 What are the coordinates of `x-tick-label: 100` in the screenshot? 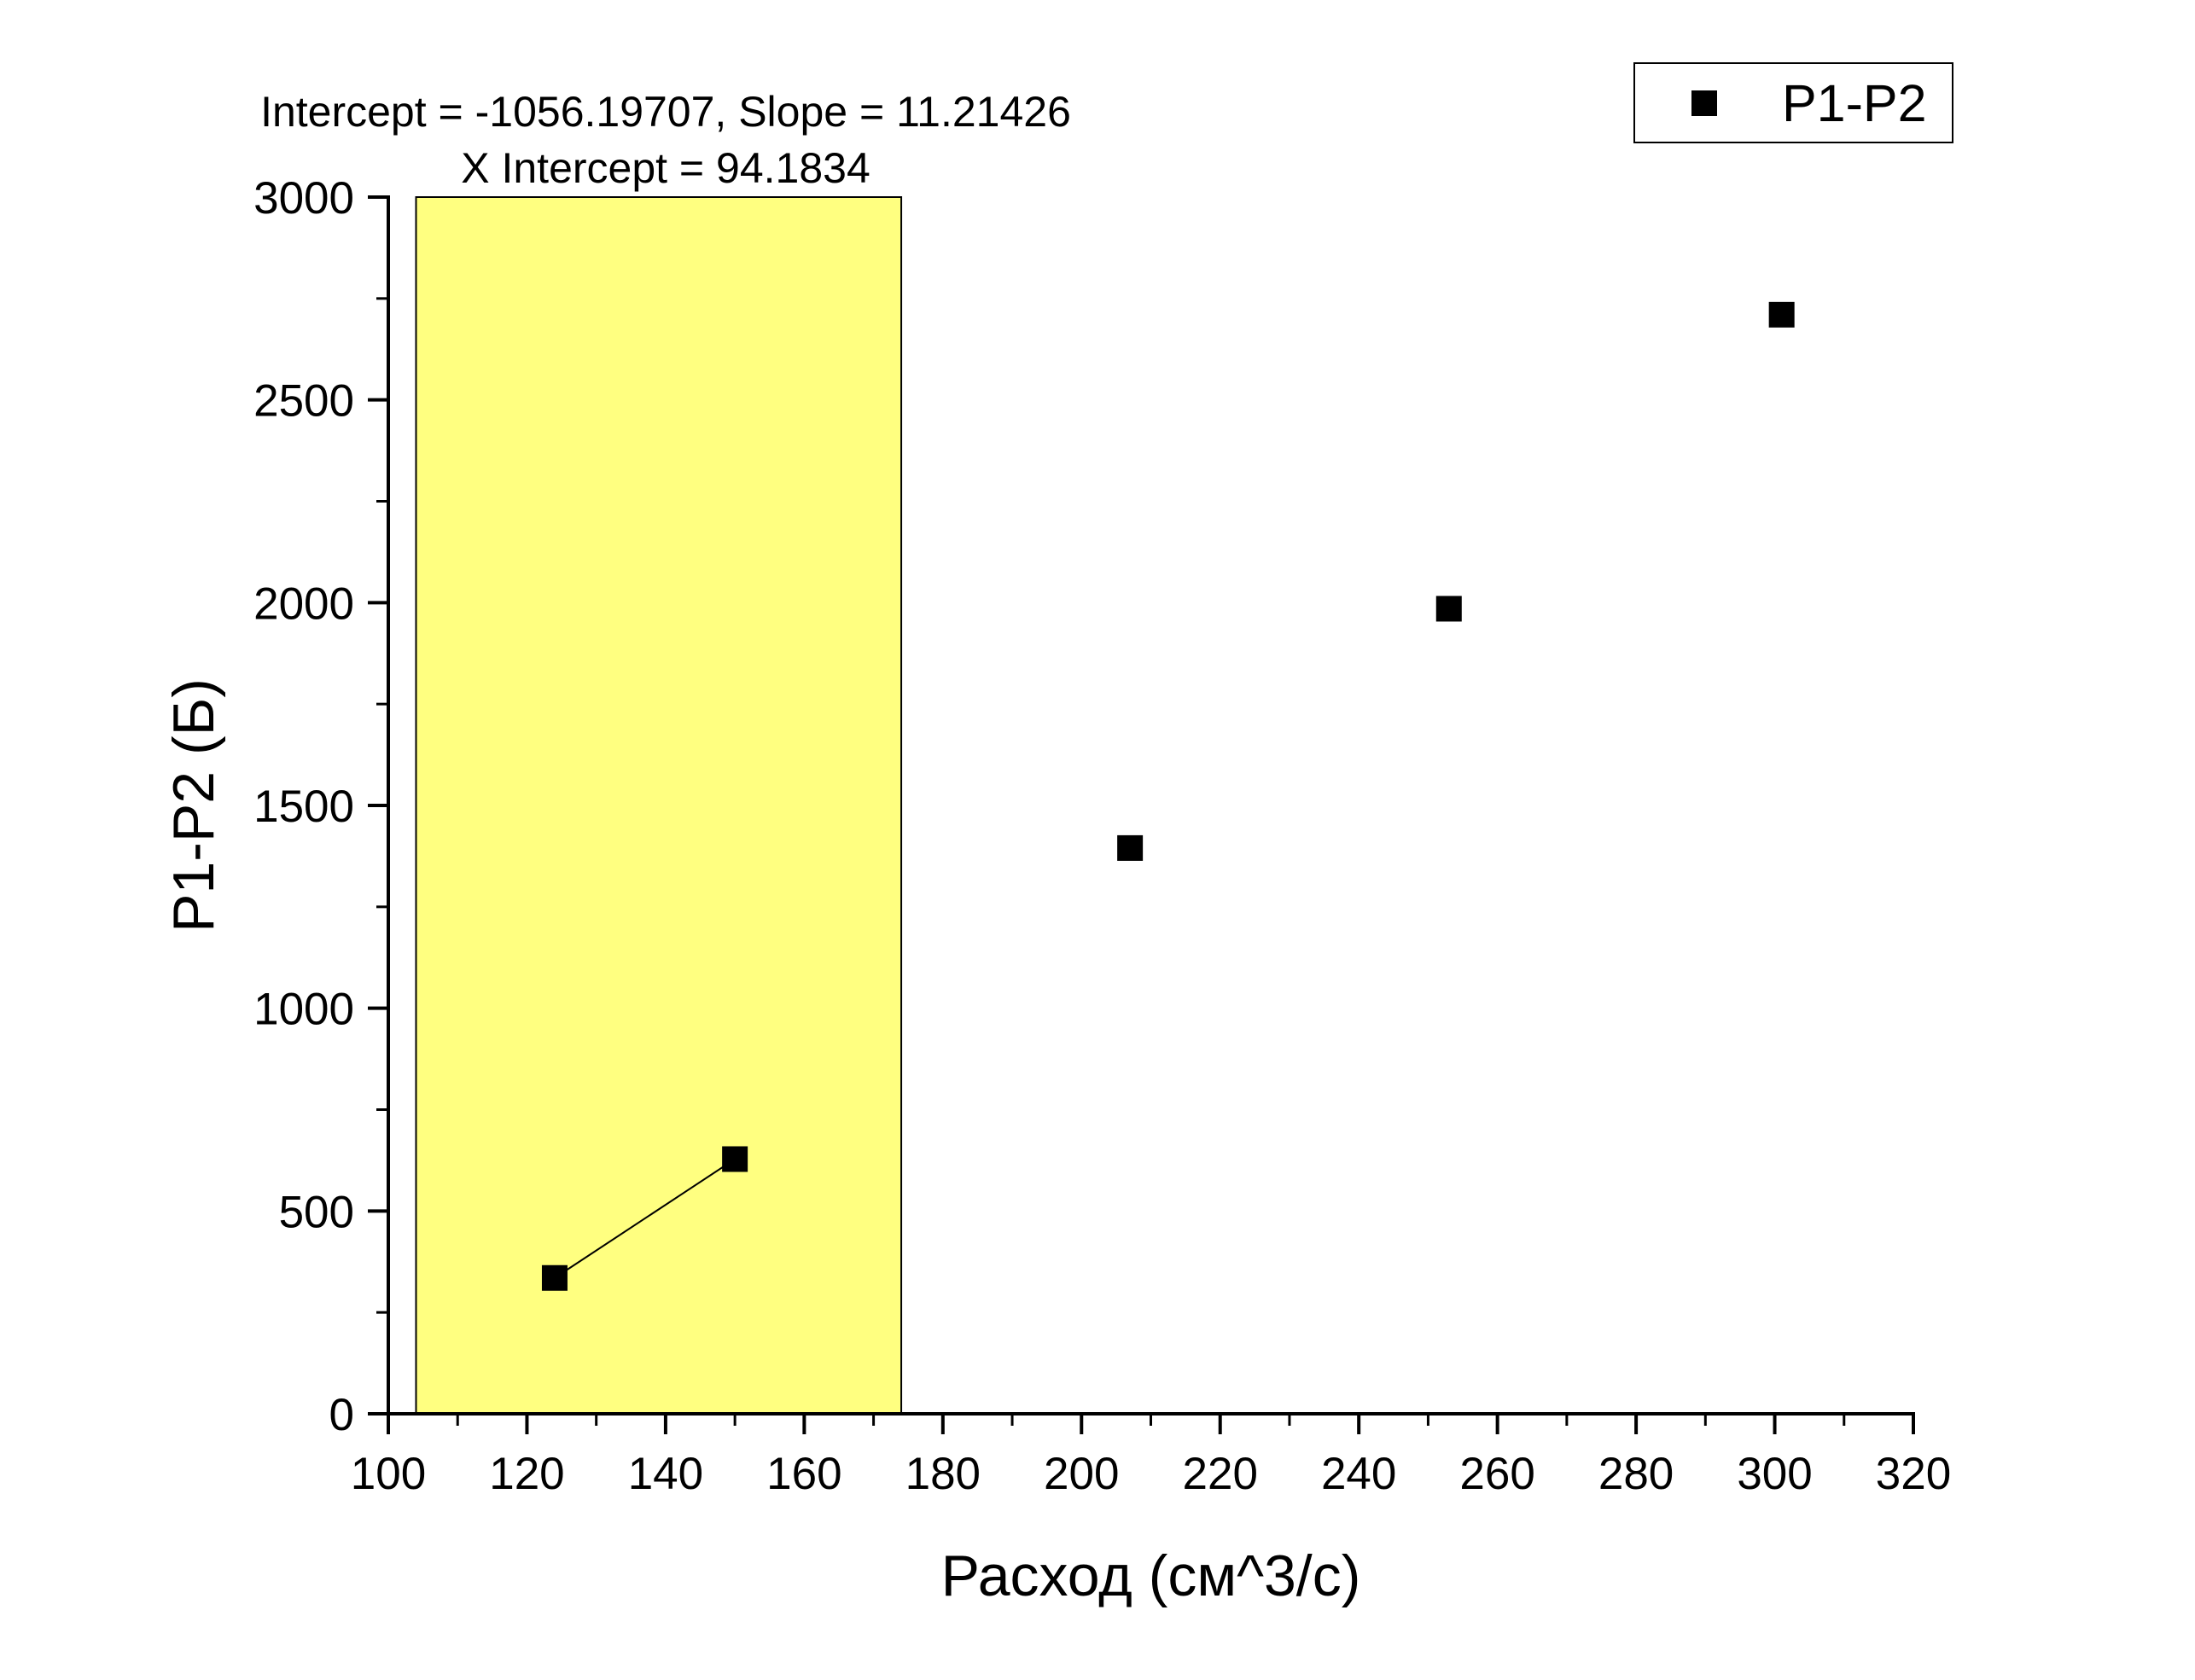 It's located at (388, 1474).